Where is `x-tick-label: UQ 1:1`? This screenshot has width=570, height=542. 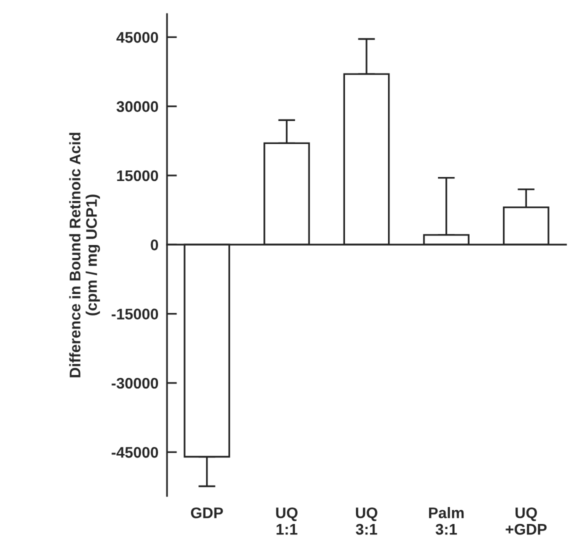
x-tick-label: UQ 1:1 is located at coordinates (287, 521).